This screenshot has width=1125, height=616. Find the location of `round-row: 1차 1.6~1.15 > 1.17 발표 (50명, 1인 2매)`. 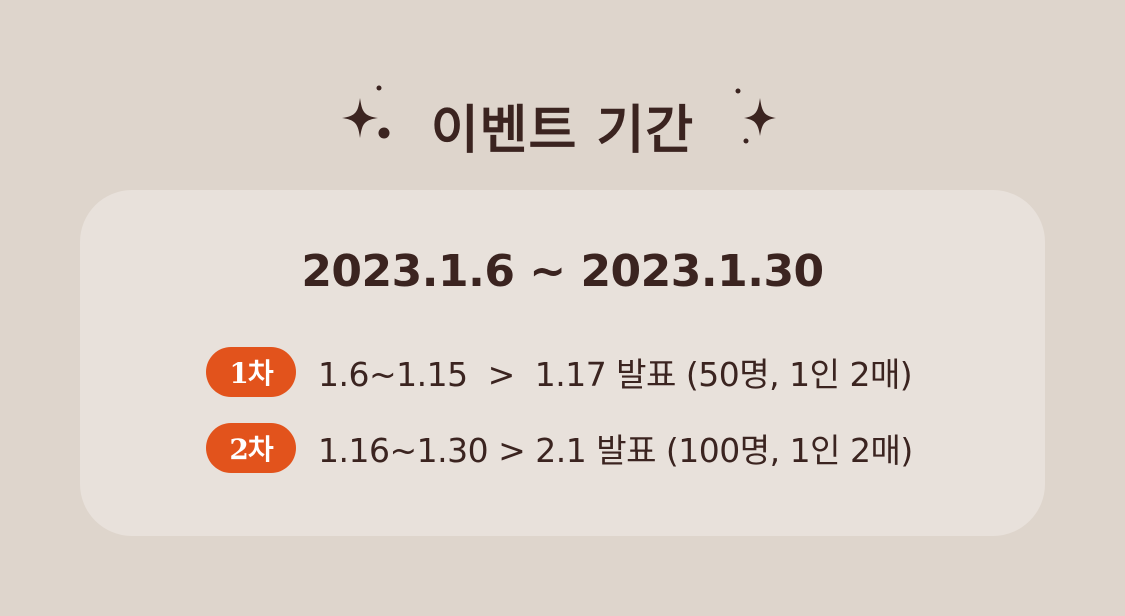

round-row: 1차 1.6~1.15 > 1.17 발표 (50명, 1인 2매) is located at coordinates (559, 372).